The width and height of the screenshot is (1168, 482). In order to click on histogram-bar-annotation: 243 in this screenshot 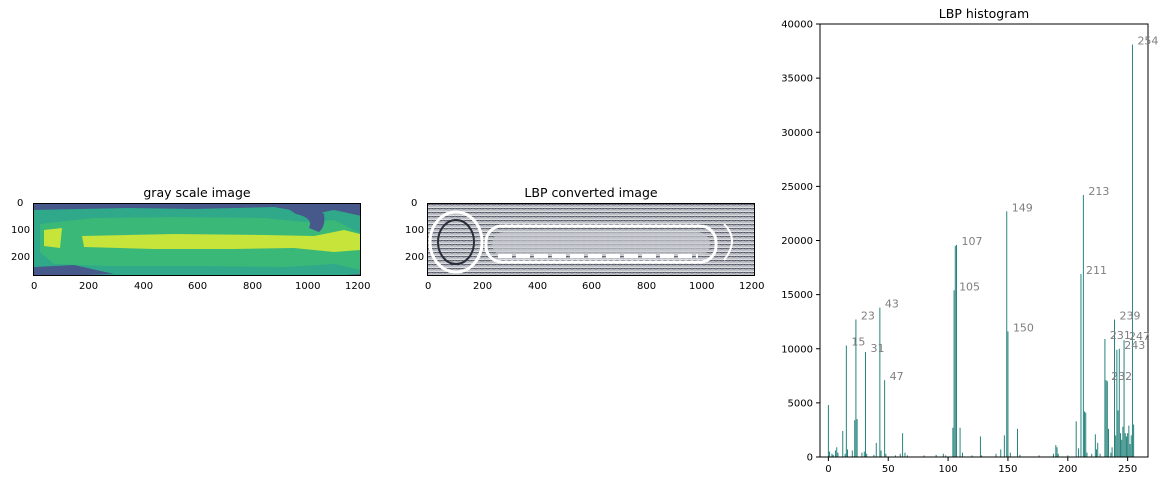, I will do `click(1134, 345)`.